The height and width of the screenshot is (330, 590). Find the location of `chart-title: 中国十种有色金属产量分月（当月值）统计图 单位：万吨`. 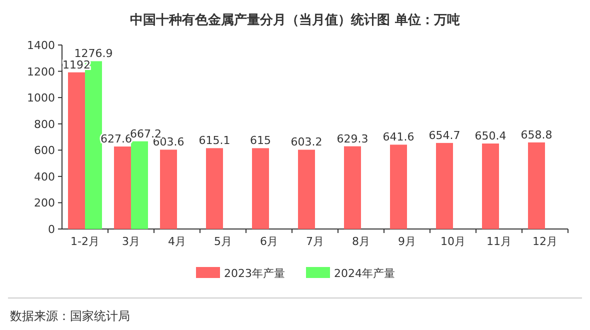

chart-title: 中国十种有色金属产量分月（当月值）统计图 单位：万吨 is located at coordinates (295, 20).